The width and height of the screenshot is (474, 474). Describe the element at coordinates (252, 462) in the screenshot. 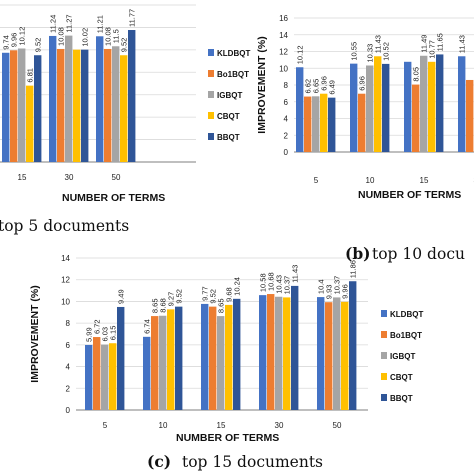

I see `caption-c-text: top 15 documents` at that location.